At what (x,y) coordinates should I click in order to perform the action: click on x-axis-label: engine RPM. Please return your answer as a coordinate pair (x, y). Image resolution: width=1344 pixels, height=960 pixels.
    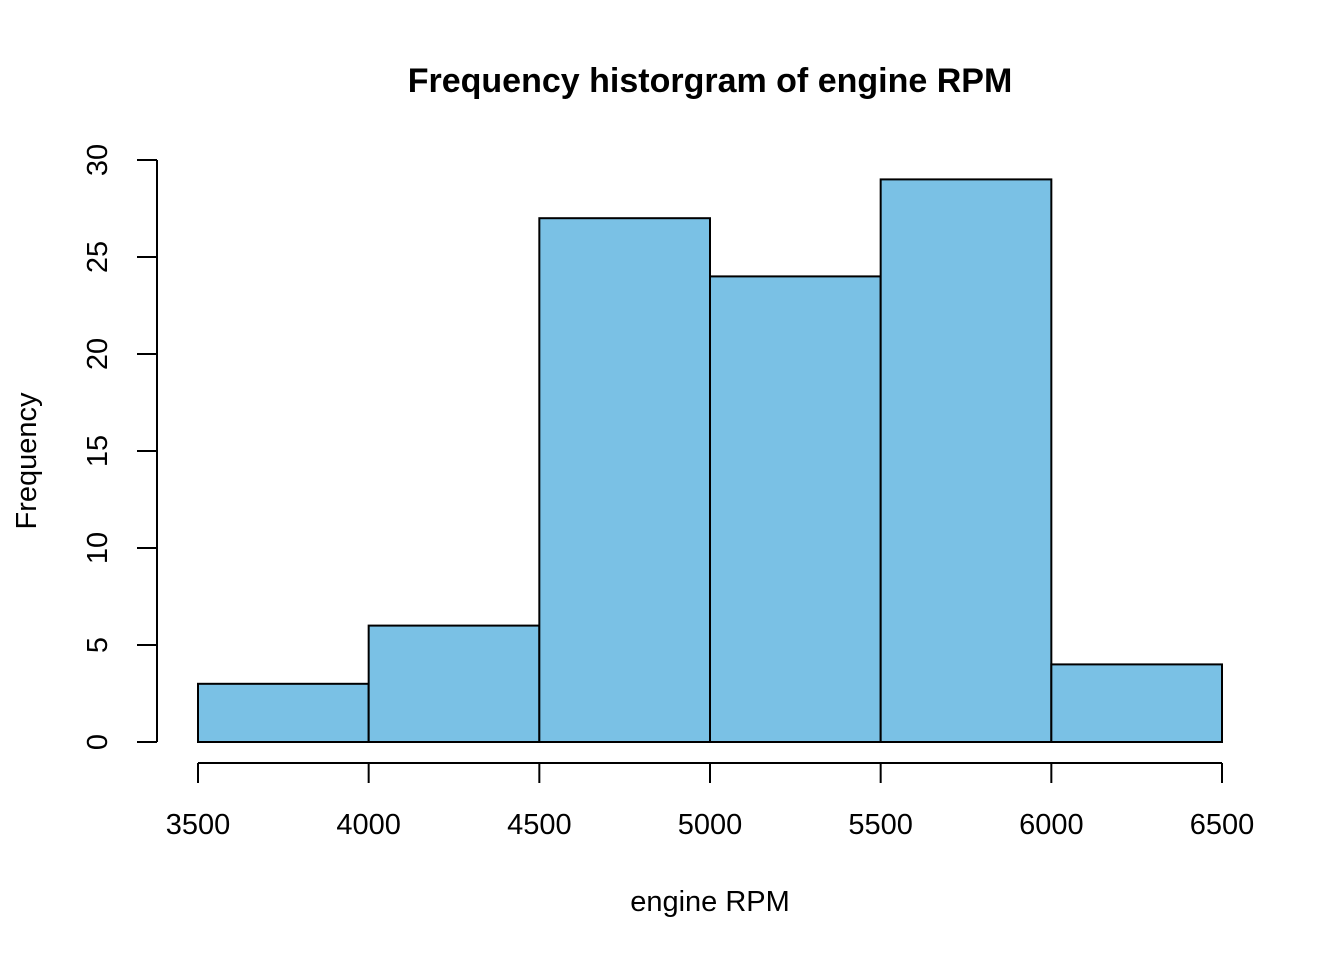
    Looking at the image, I should click on (710, 902).